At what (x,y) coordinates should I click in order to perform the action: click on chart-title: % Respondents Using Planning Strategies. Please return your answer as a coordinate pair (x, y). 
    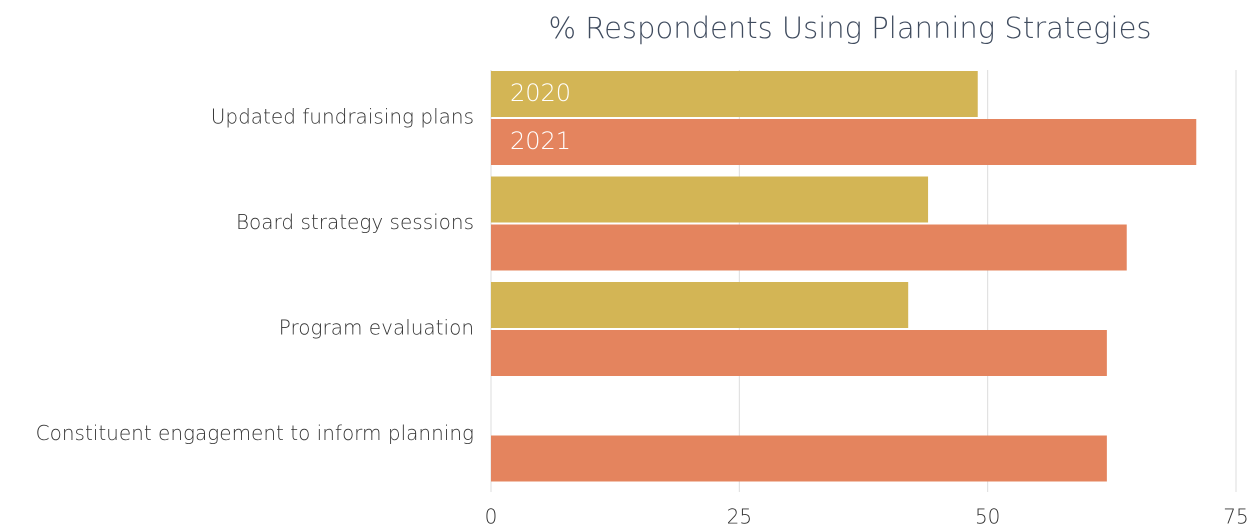
    Looking at the image, I should click on (849, 28).